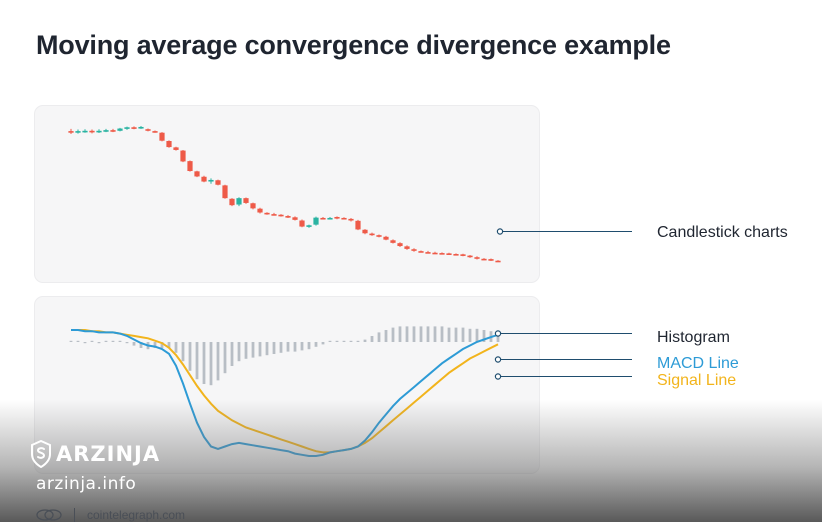  What do you see at coordinates (108, 454) in the screenshot?
I see `watermark-brand: ARZINJA` at bounding box center [108, 454].